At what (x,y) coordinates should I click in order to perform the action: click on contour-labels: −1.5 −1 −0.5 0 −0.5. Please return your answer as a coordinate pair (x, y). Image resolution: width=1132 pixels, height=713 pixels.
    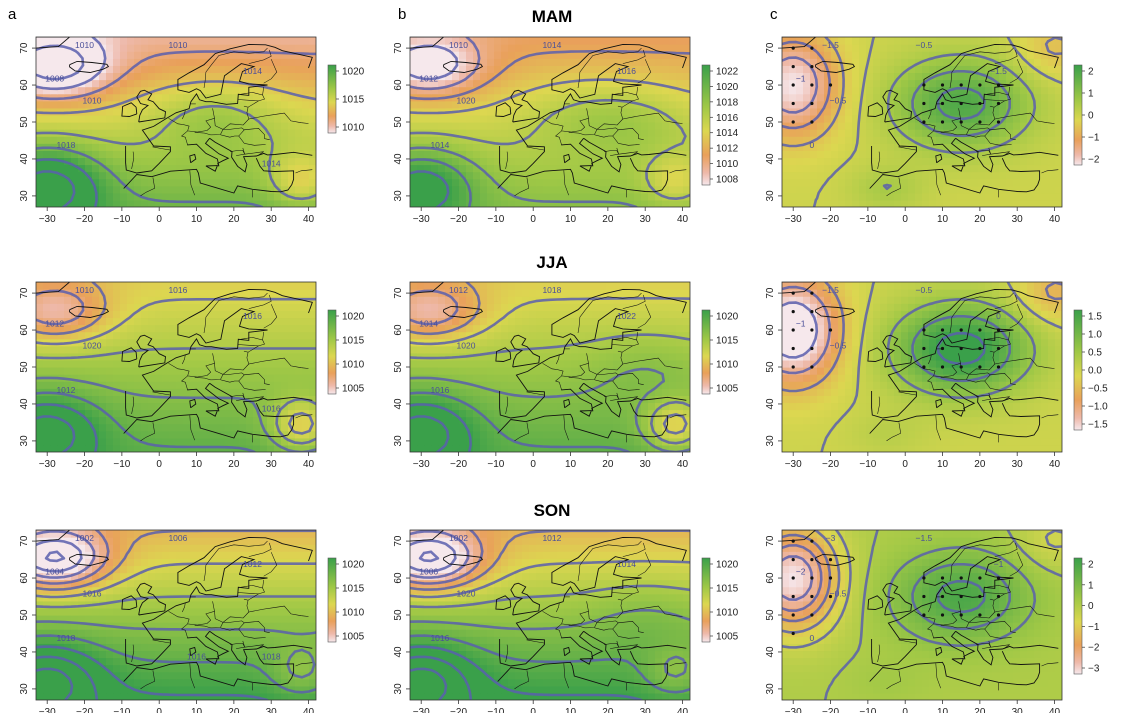
    Looking at the image, I should click on (898, 317).